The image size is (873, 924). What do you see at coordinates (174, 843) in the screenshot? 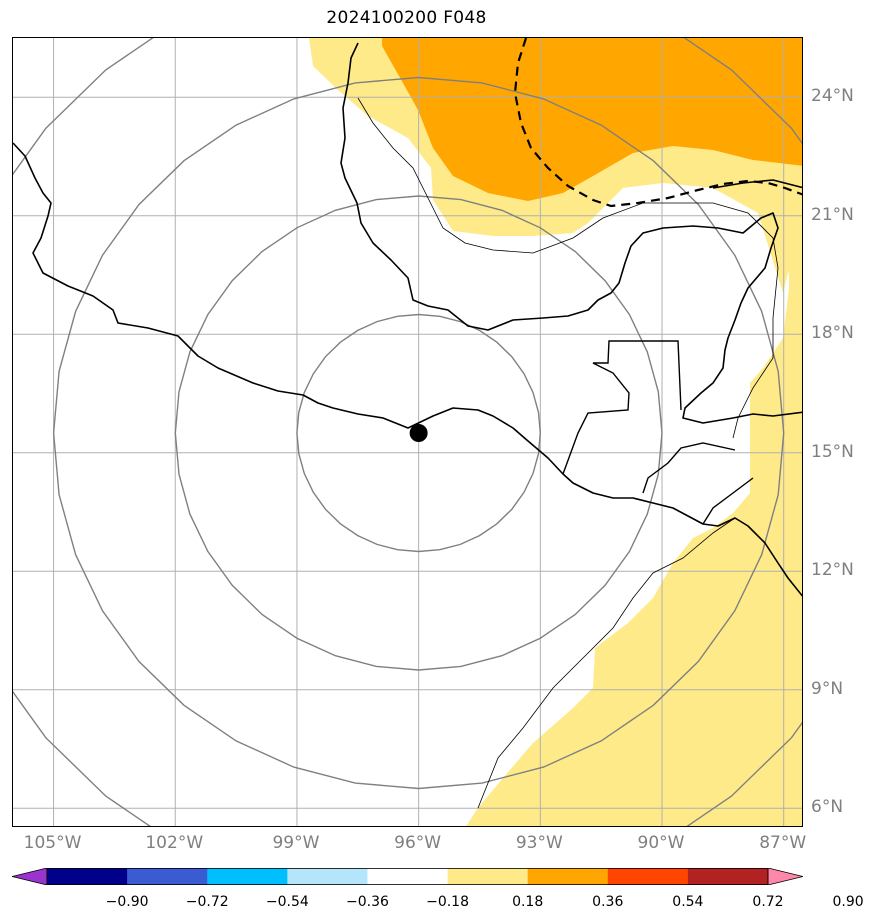
I see `longitude-label: 102°W` at bounding box center [174, 843].